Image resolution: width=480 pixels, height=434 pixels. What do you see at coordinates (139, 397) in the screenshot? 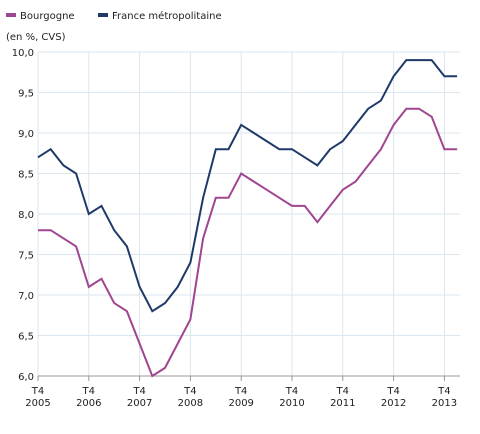
I see `x-tick-label: T4 2007` at bounding box center [139, 397].